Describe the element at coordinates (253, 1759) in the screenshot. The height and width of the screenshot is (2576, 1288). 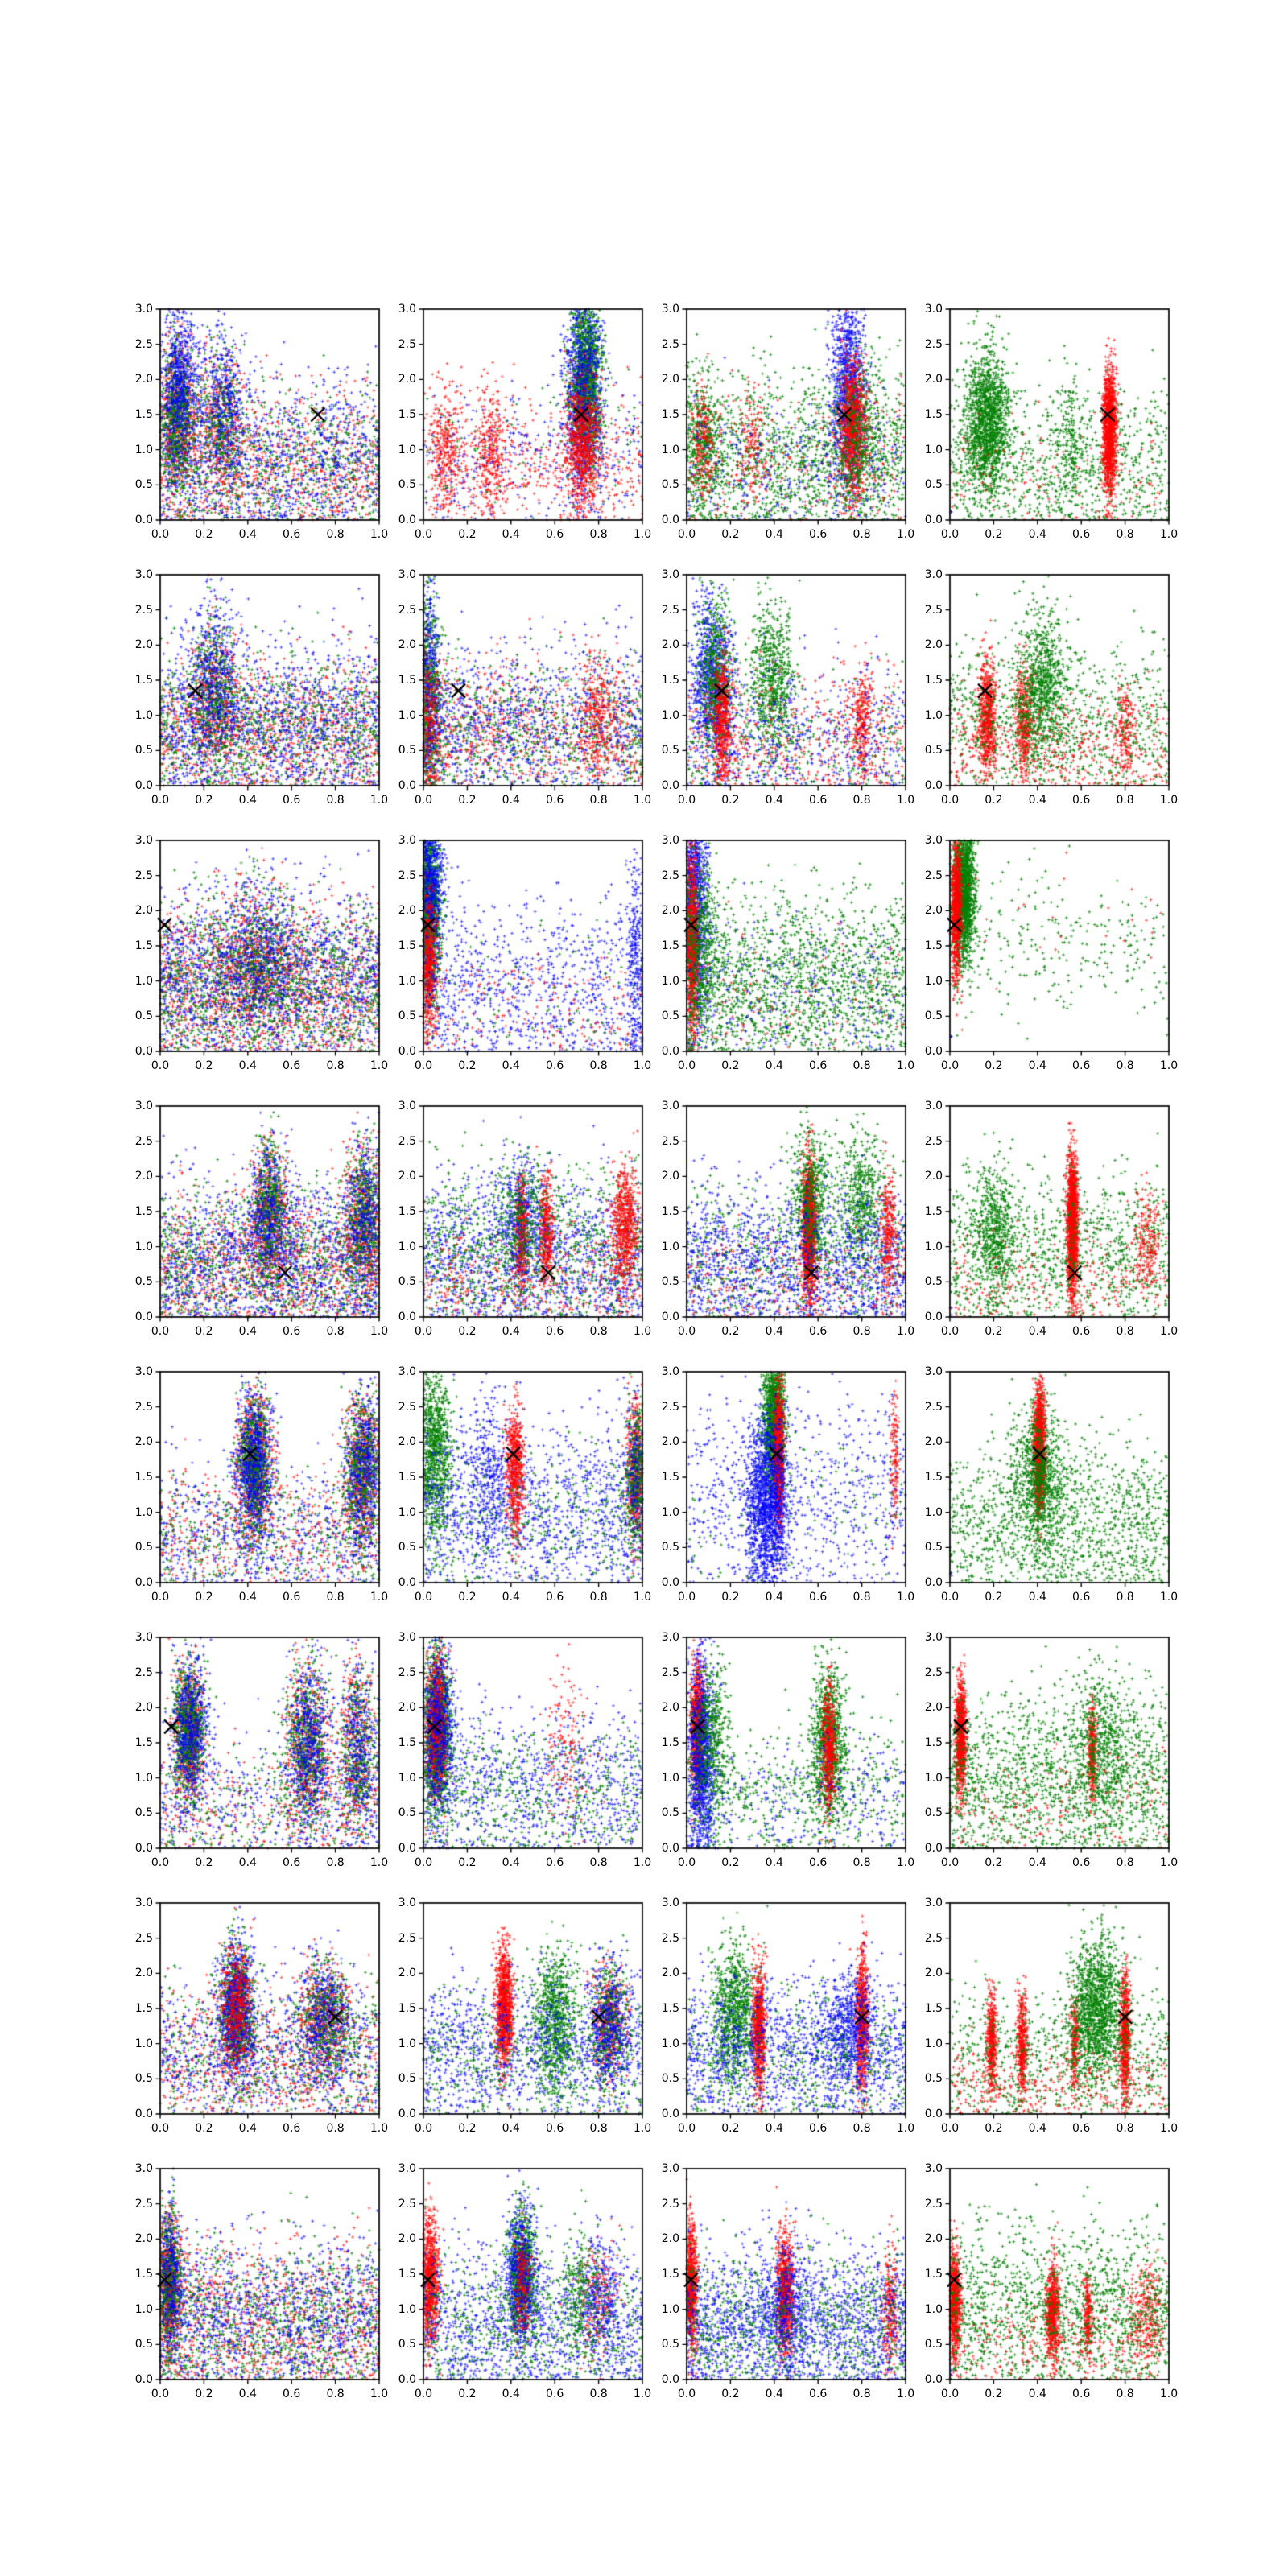
I see `scatter-canvas-r6c1` at that location.